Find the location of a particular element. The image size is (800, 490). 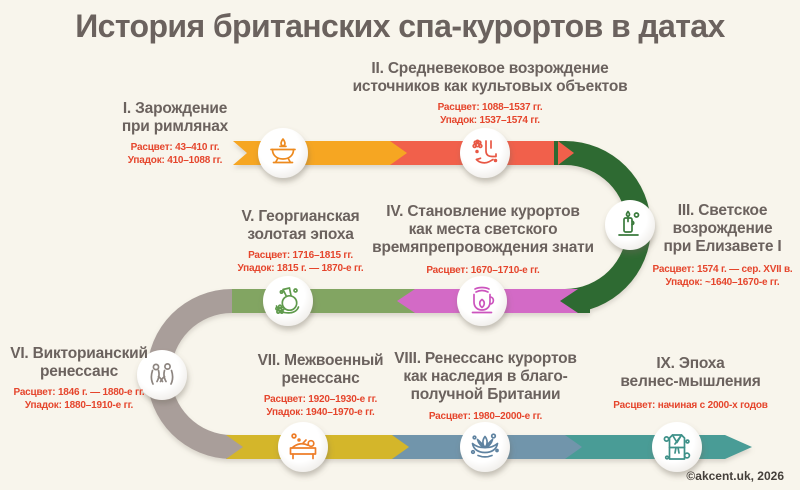

stage-1-decline: Упадок: 410–1088 гг. is located at coordinates (175, 160).